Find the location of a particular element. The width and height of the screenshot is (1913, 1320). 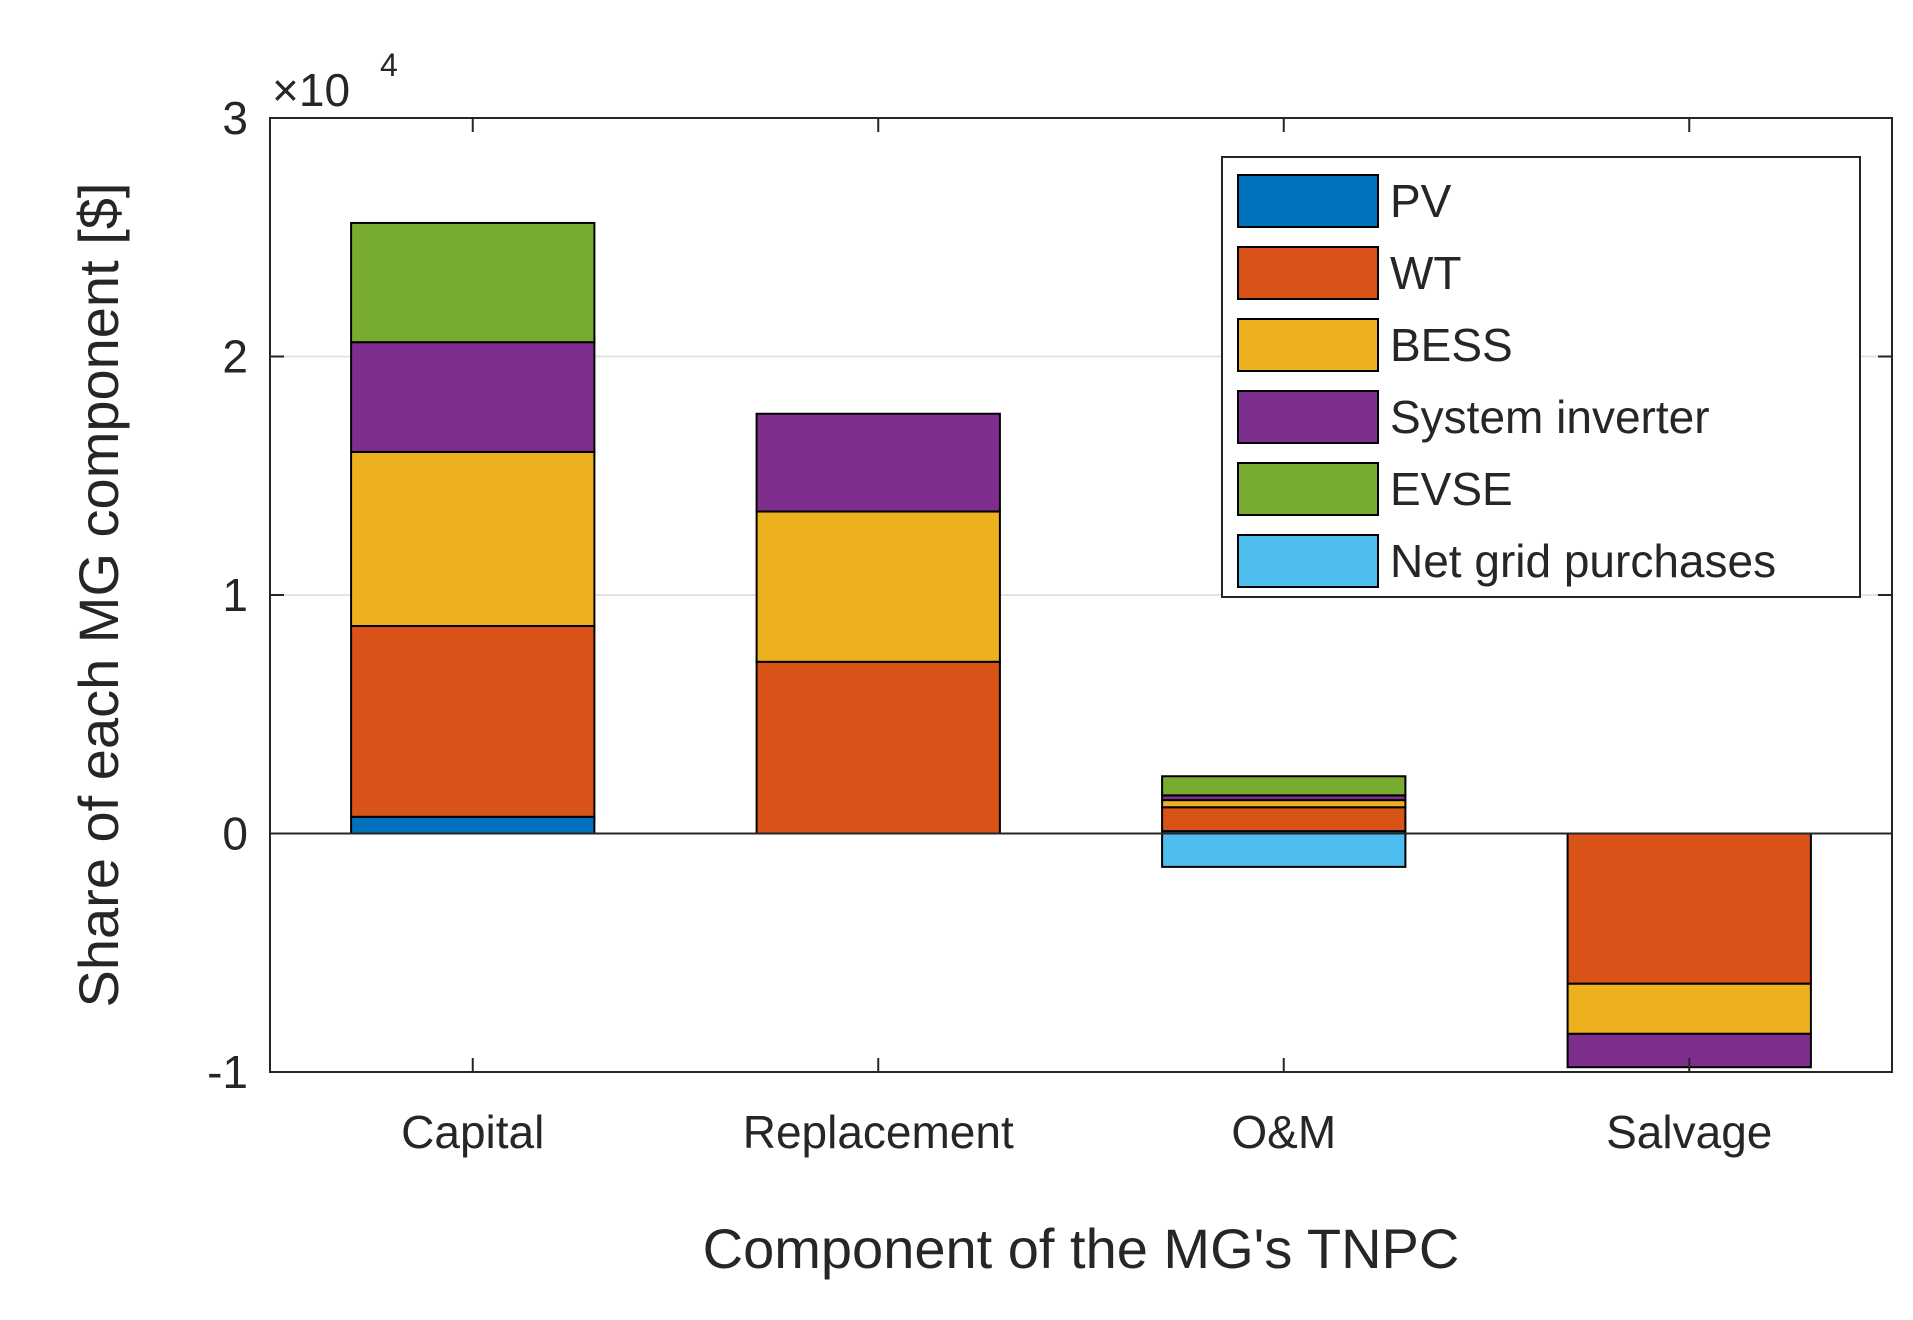

y-axis-title: Share of each MG component [$] is located at coordinates (98, 595).